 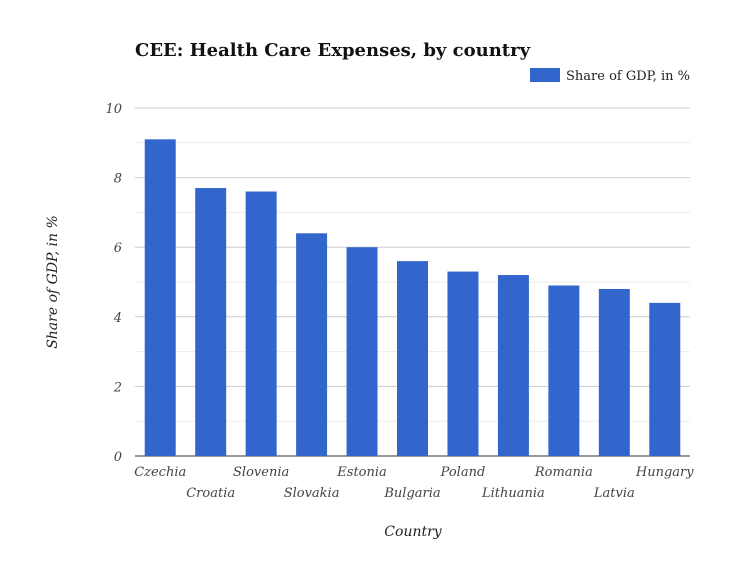 What do you see at coordinates (312, 344) in the screenshot?
I see `bar-slovakia` at bounding box center [312, 344].